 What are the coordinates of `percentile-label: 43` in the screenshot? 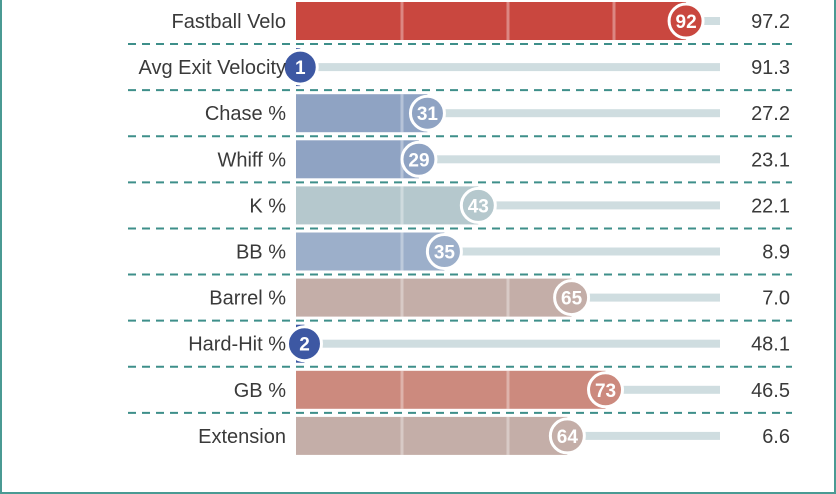 It's located at (478, 206).